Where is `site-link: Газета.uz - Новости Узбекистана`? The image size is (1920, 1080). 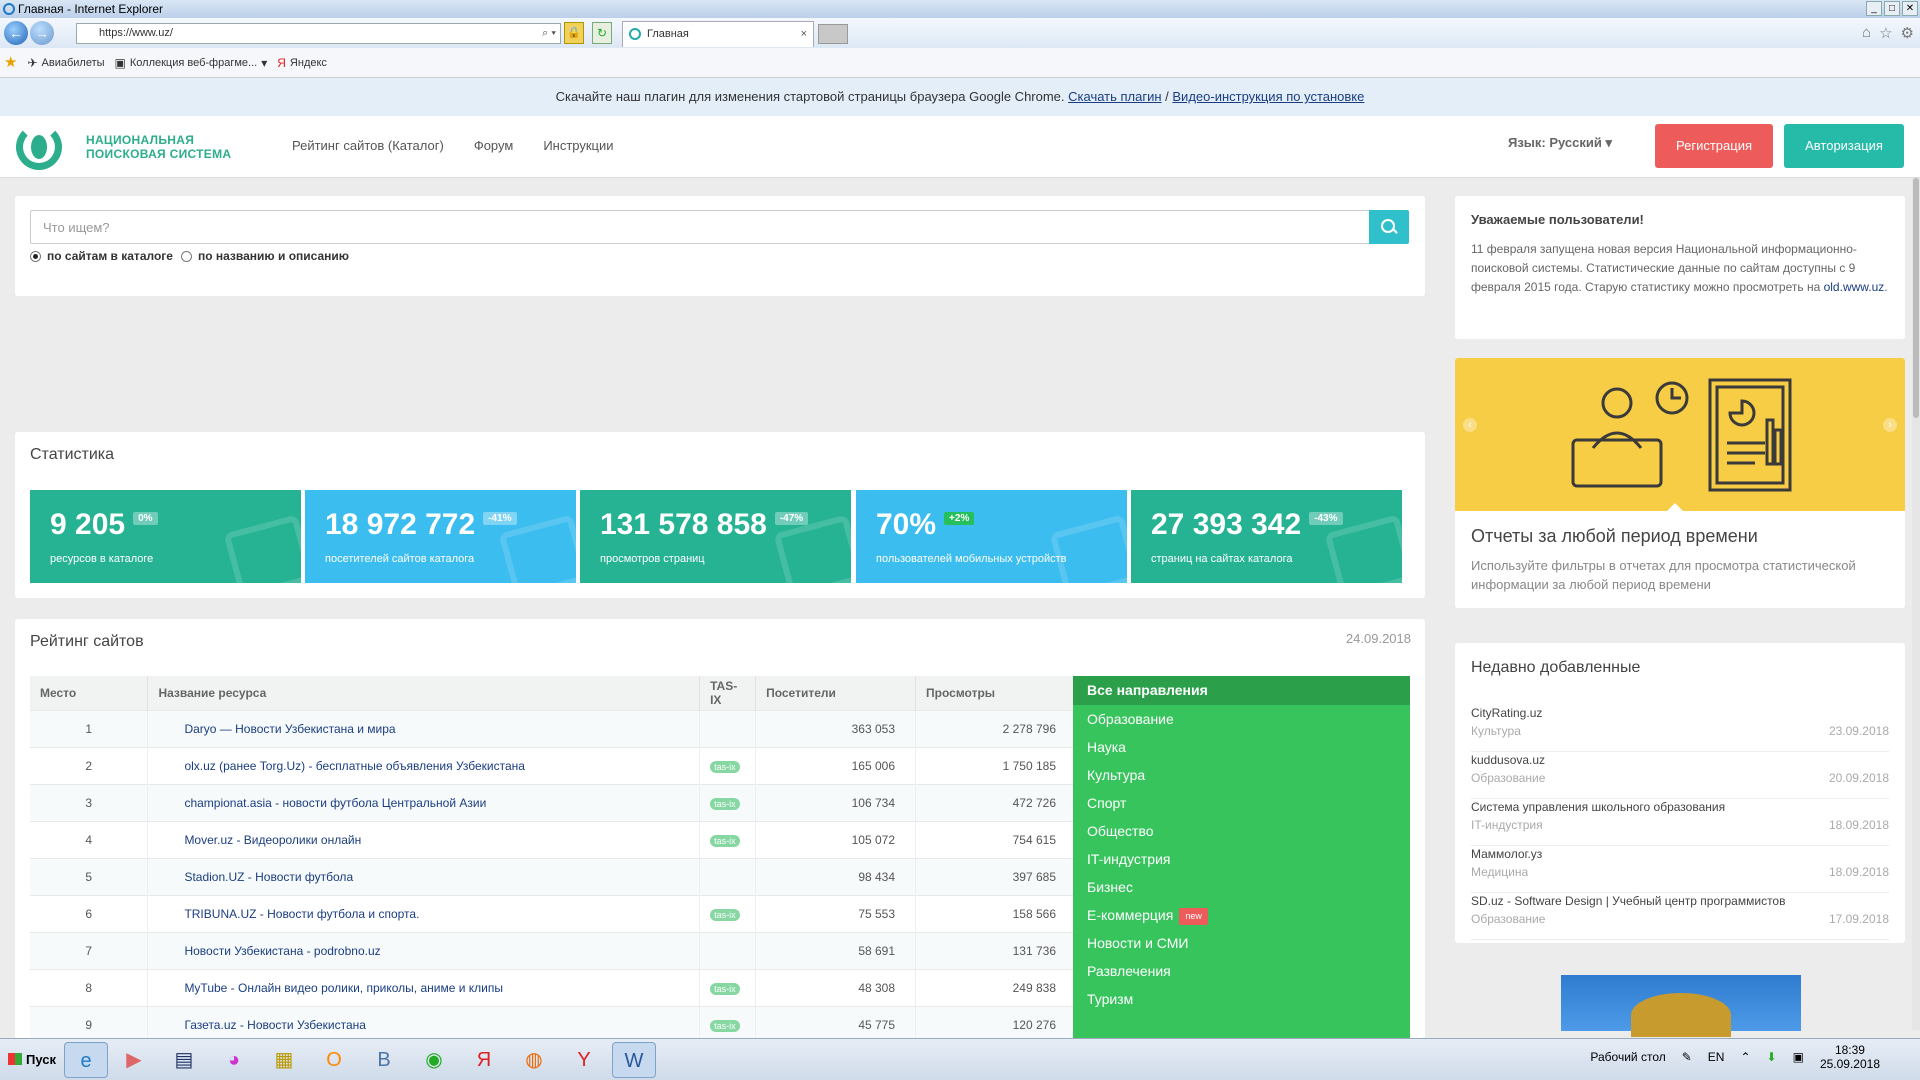
site-link: Газета.uz - Новости Узбекистана is located at coordinates (424, 1022).